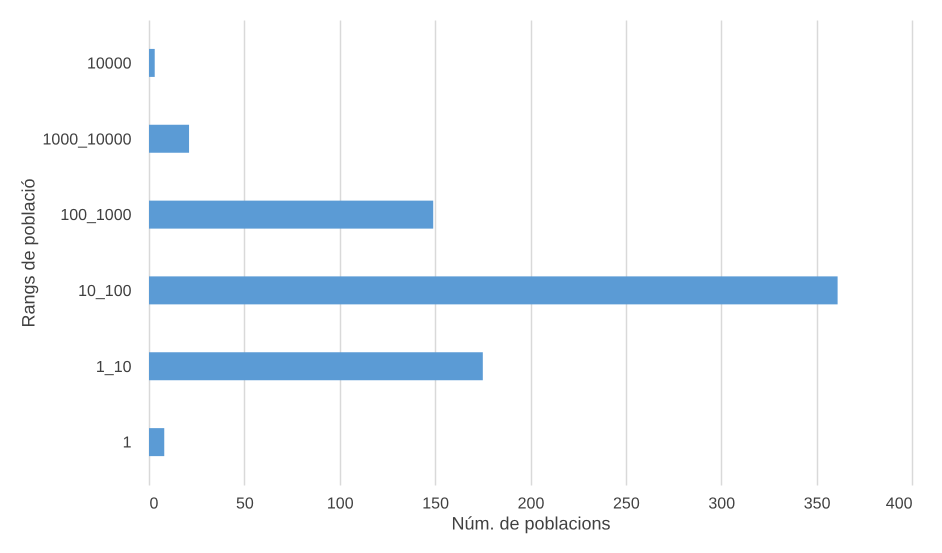 This screenshot has width=942, height=553. Describe the element at coordinates (105, 291) in the screenshot. I see `y-tick-label: 10_100` at that location.